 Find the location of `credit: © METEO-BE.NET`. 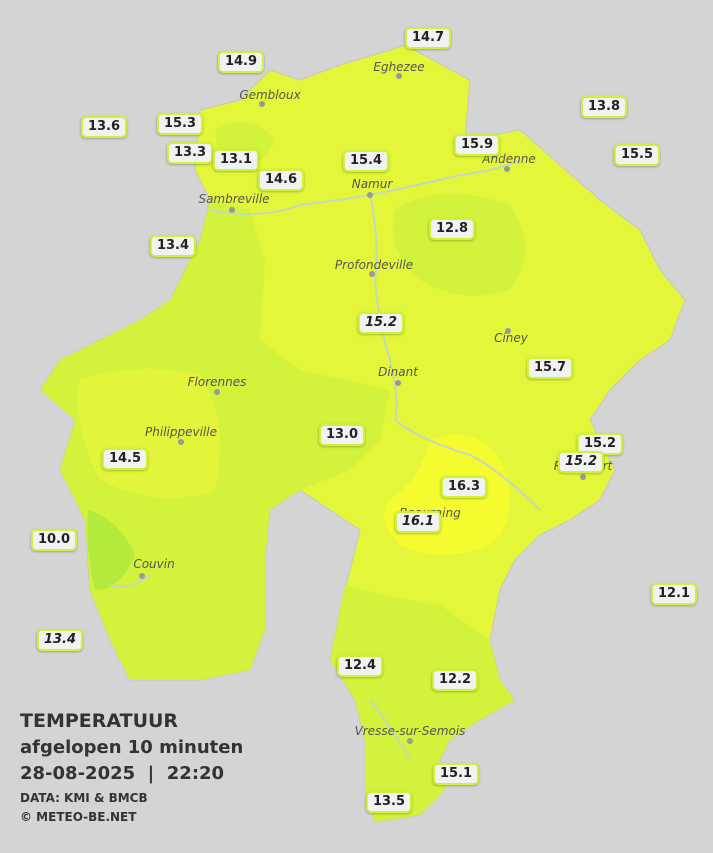

credit: © METEO-BE.NET is located at coordinates (78, 817).